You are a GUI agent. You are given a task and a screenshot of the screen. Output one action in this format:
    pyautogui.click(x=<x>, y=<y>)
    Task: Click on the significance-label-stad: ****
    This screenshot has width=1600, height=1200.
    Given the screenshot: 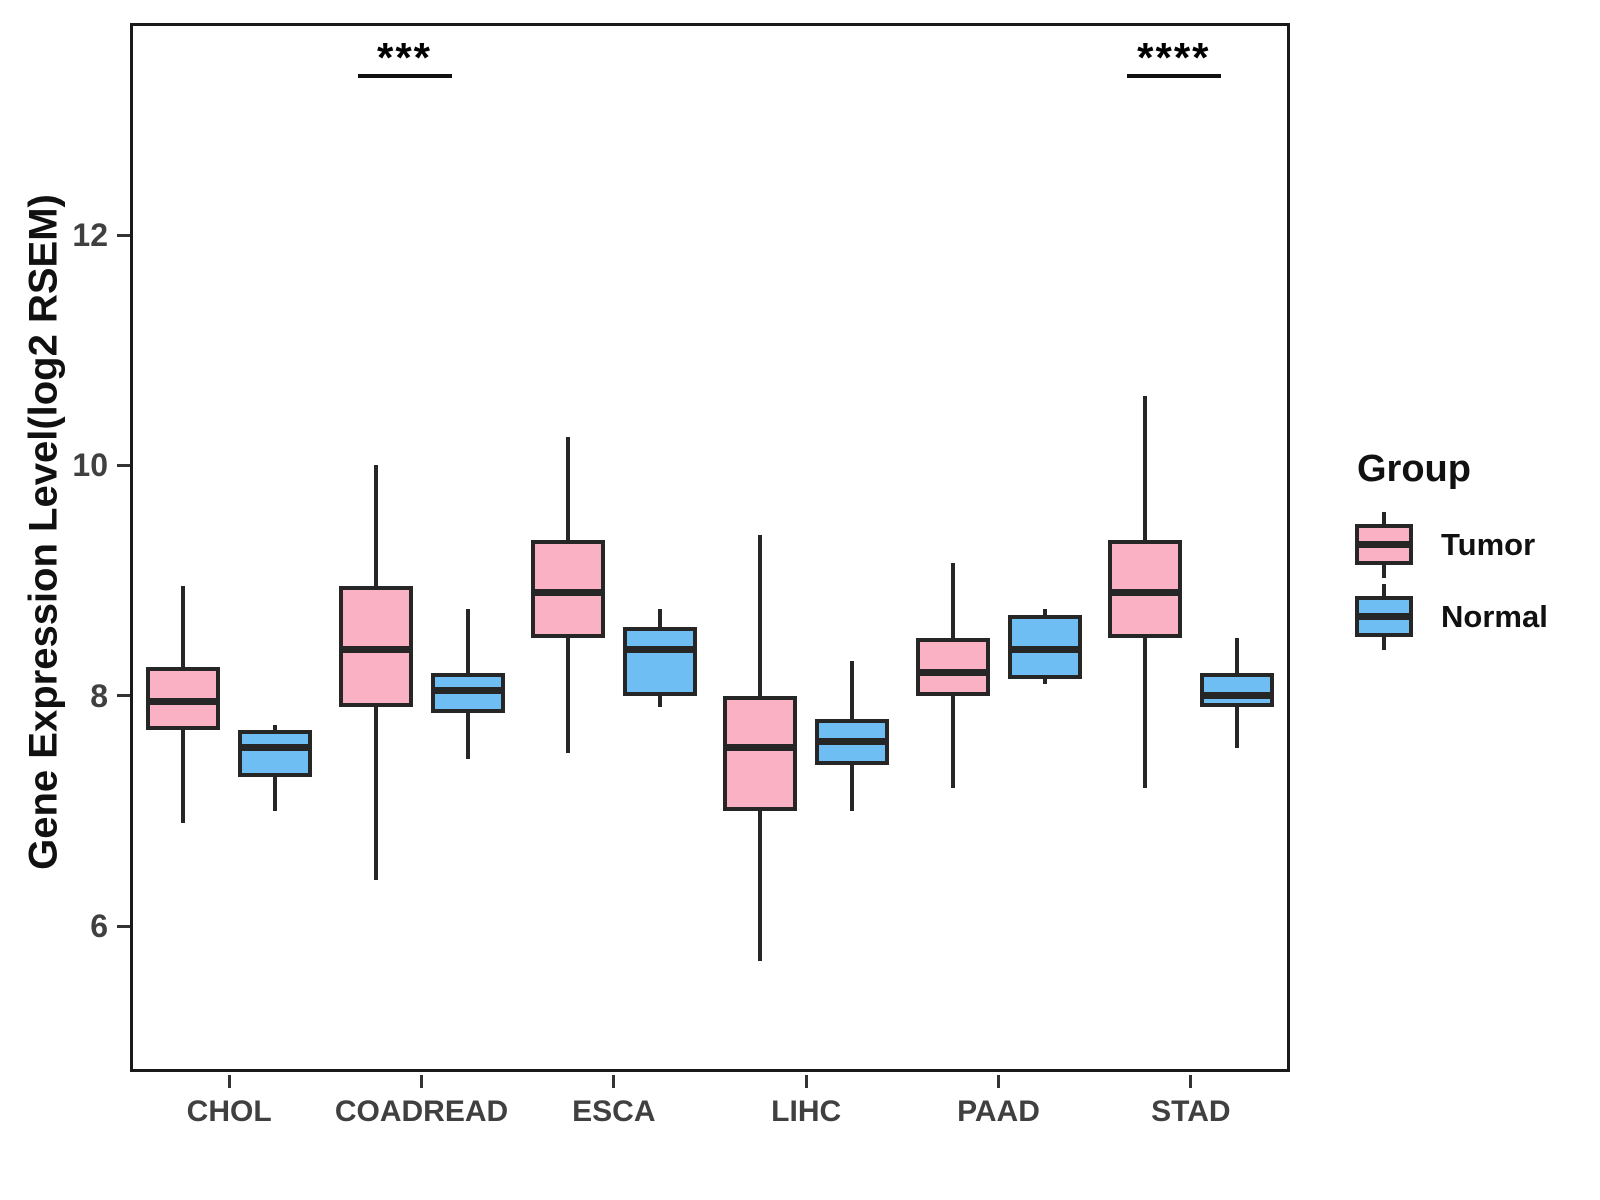 What is the action you would take?
    pyautogui.click(x=1174, y=57)
    